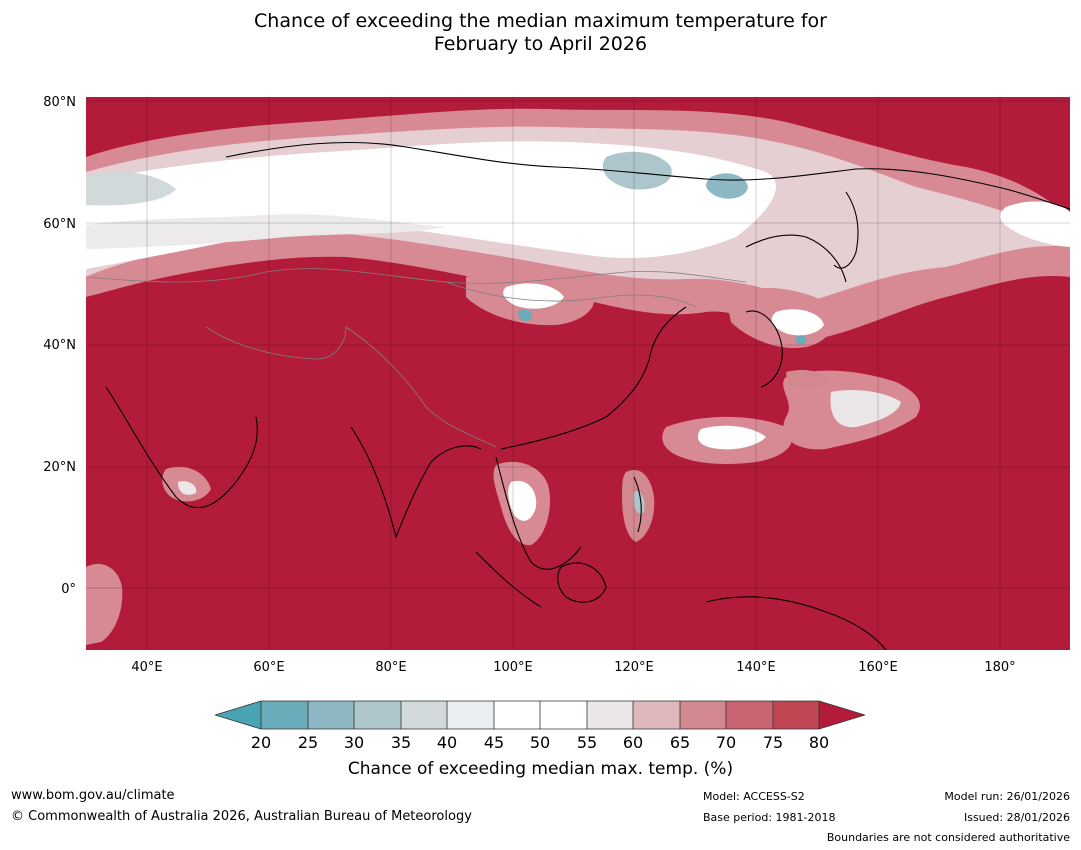  Describe the element at coordinates (391, 667) in the screenshot. I see `lon-label-80e: 80°E` at that location.